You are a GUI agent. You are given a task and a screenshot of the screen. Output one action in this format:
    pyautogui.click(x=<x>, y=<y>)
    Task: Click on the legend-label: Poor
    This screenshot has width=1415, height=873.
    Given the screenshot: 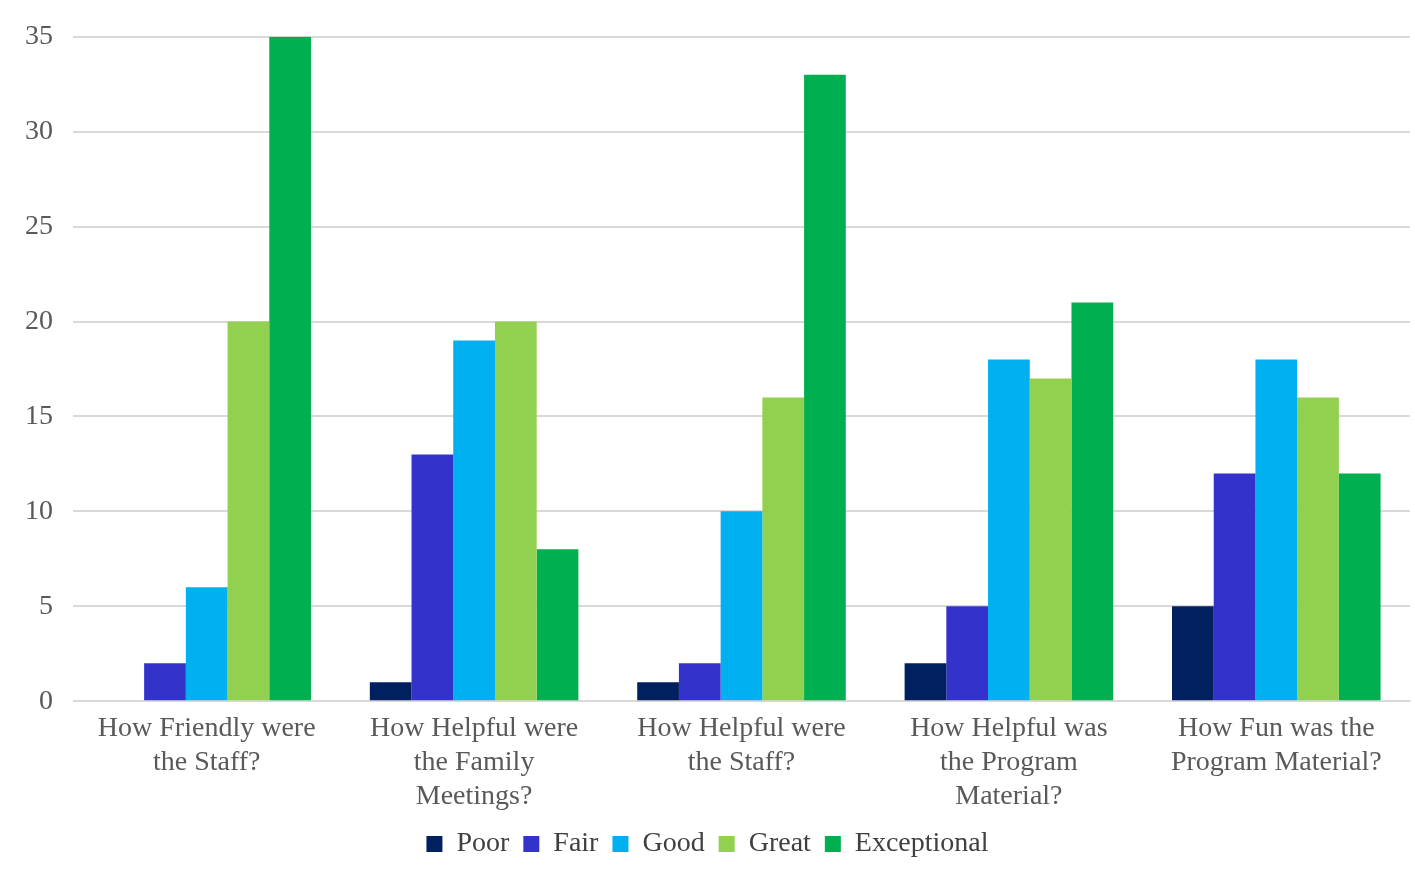 What is the action you would take?
    pyautogui.click(x=483, y=842)
    